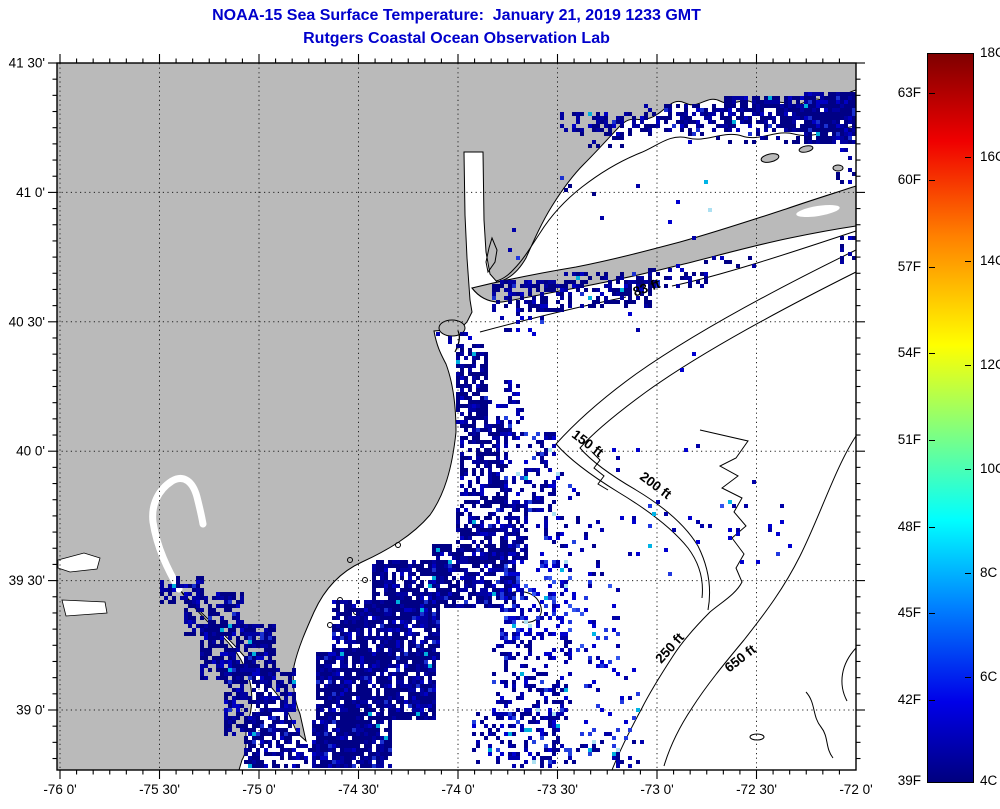  Describe the element at coordinates (540, 542) in the screenshot. I see `sst-pixels` at that location.